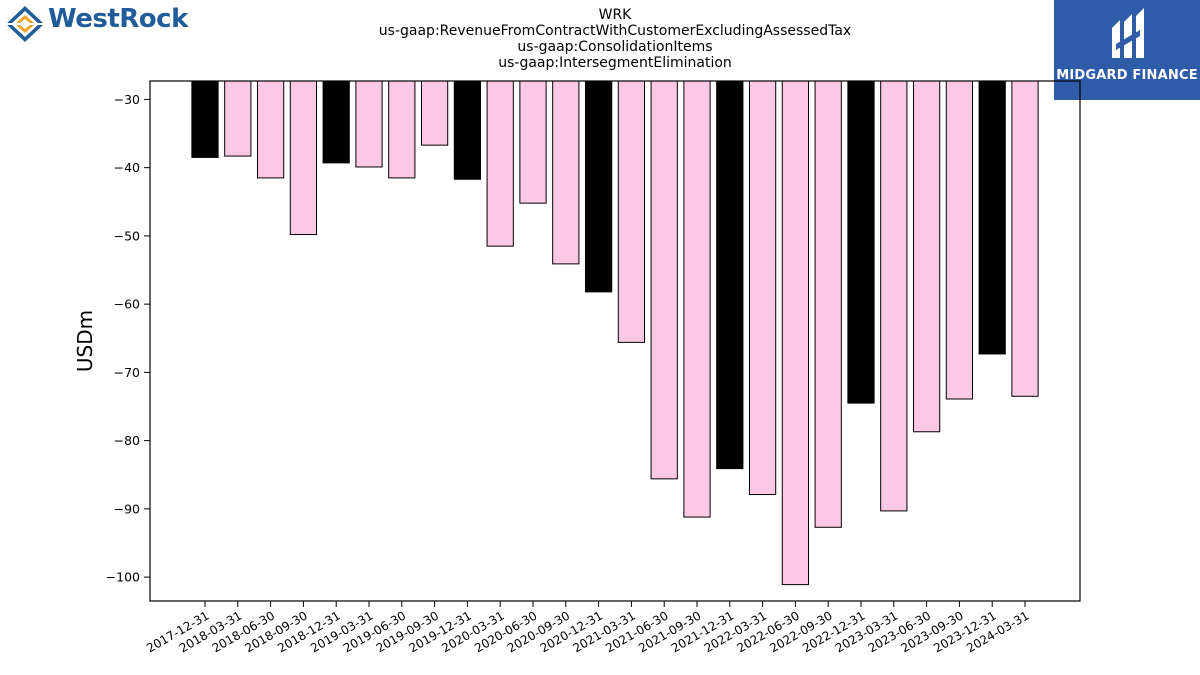  Describe the element at coordinates (615, 15) in the screenshot. I see `chart-title-ticker: WRK` at that location.